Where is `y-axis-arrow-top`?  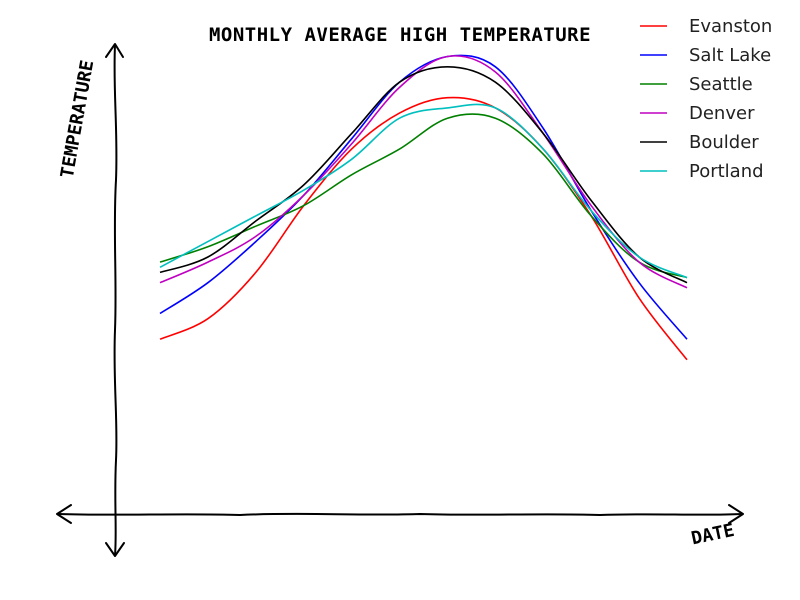 y-axis-arrow-top is located at coordinates (114, 50).